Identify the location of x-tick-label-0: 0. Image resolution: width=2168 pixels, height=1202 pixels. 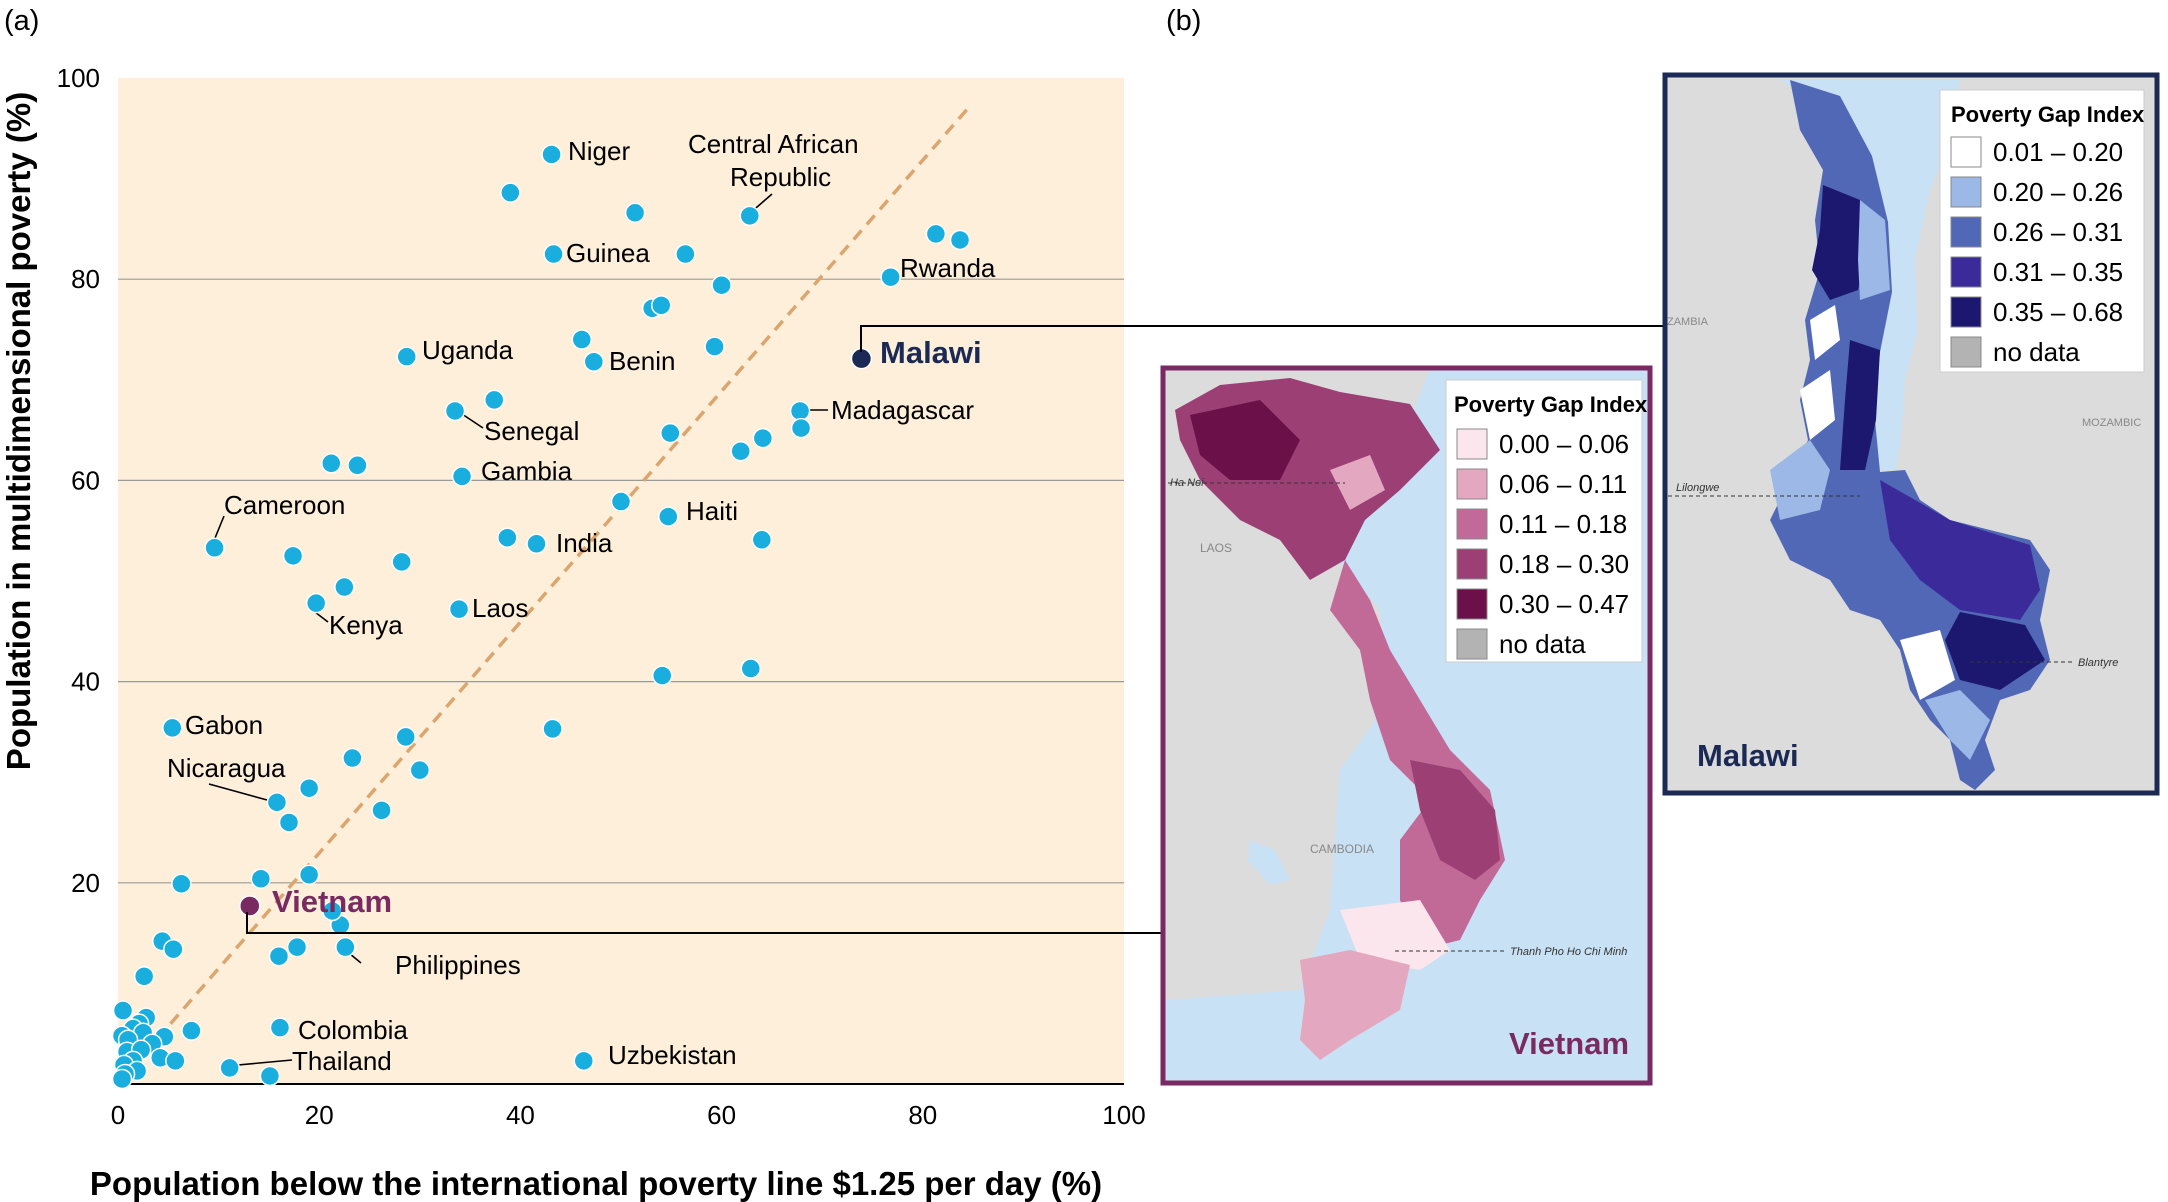
(118, 1115).